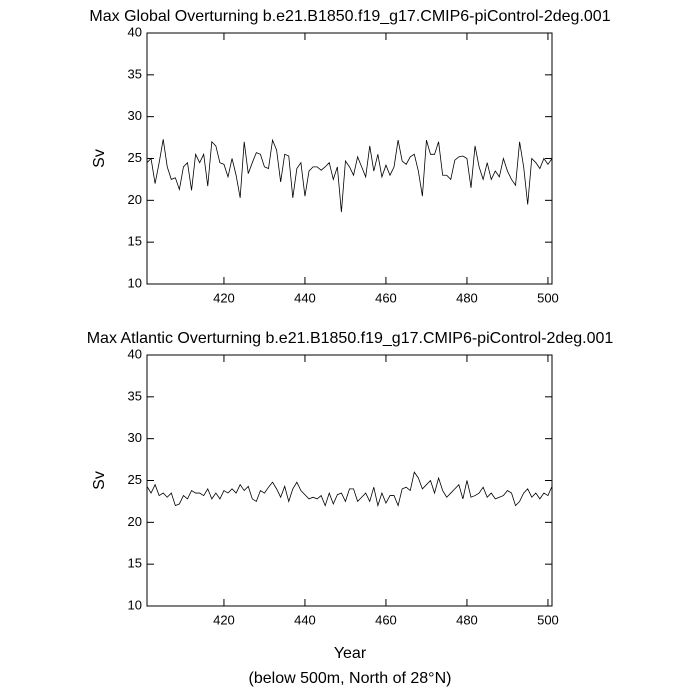  Describe the element at coordinates (350, 653) in the screenshot. I see `x-axis-label: Year` at that location.